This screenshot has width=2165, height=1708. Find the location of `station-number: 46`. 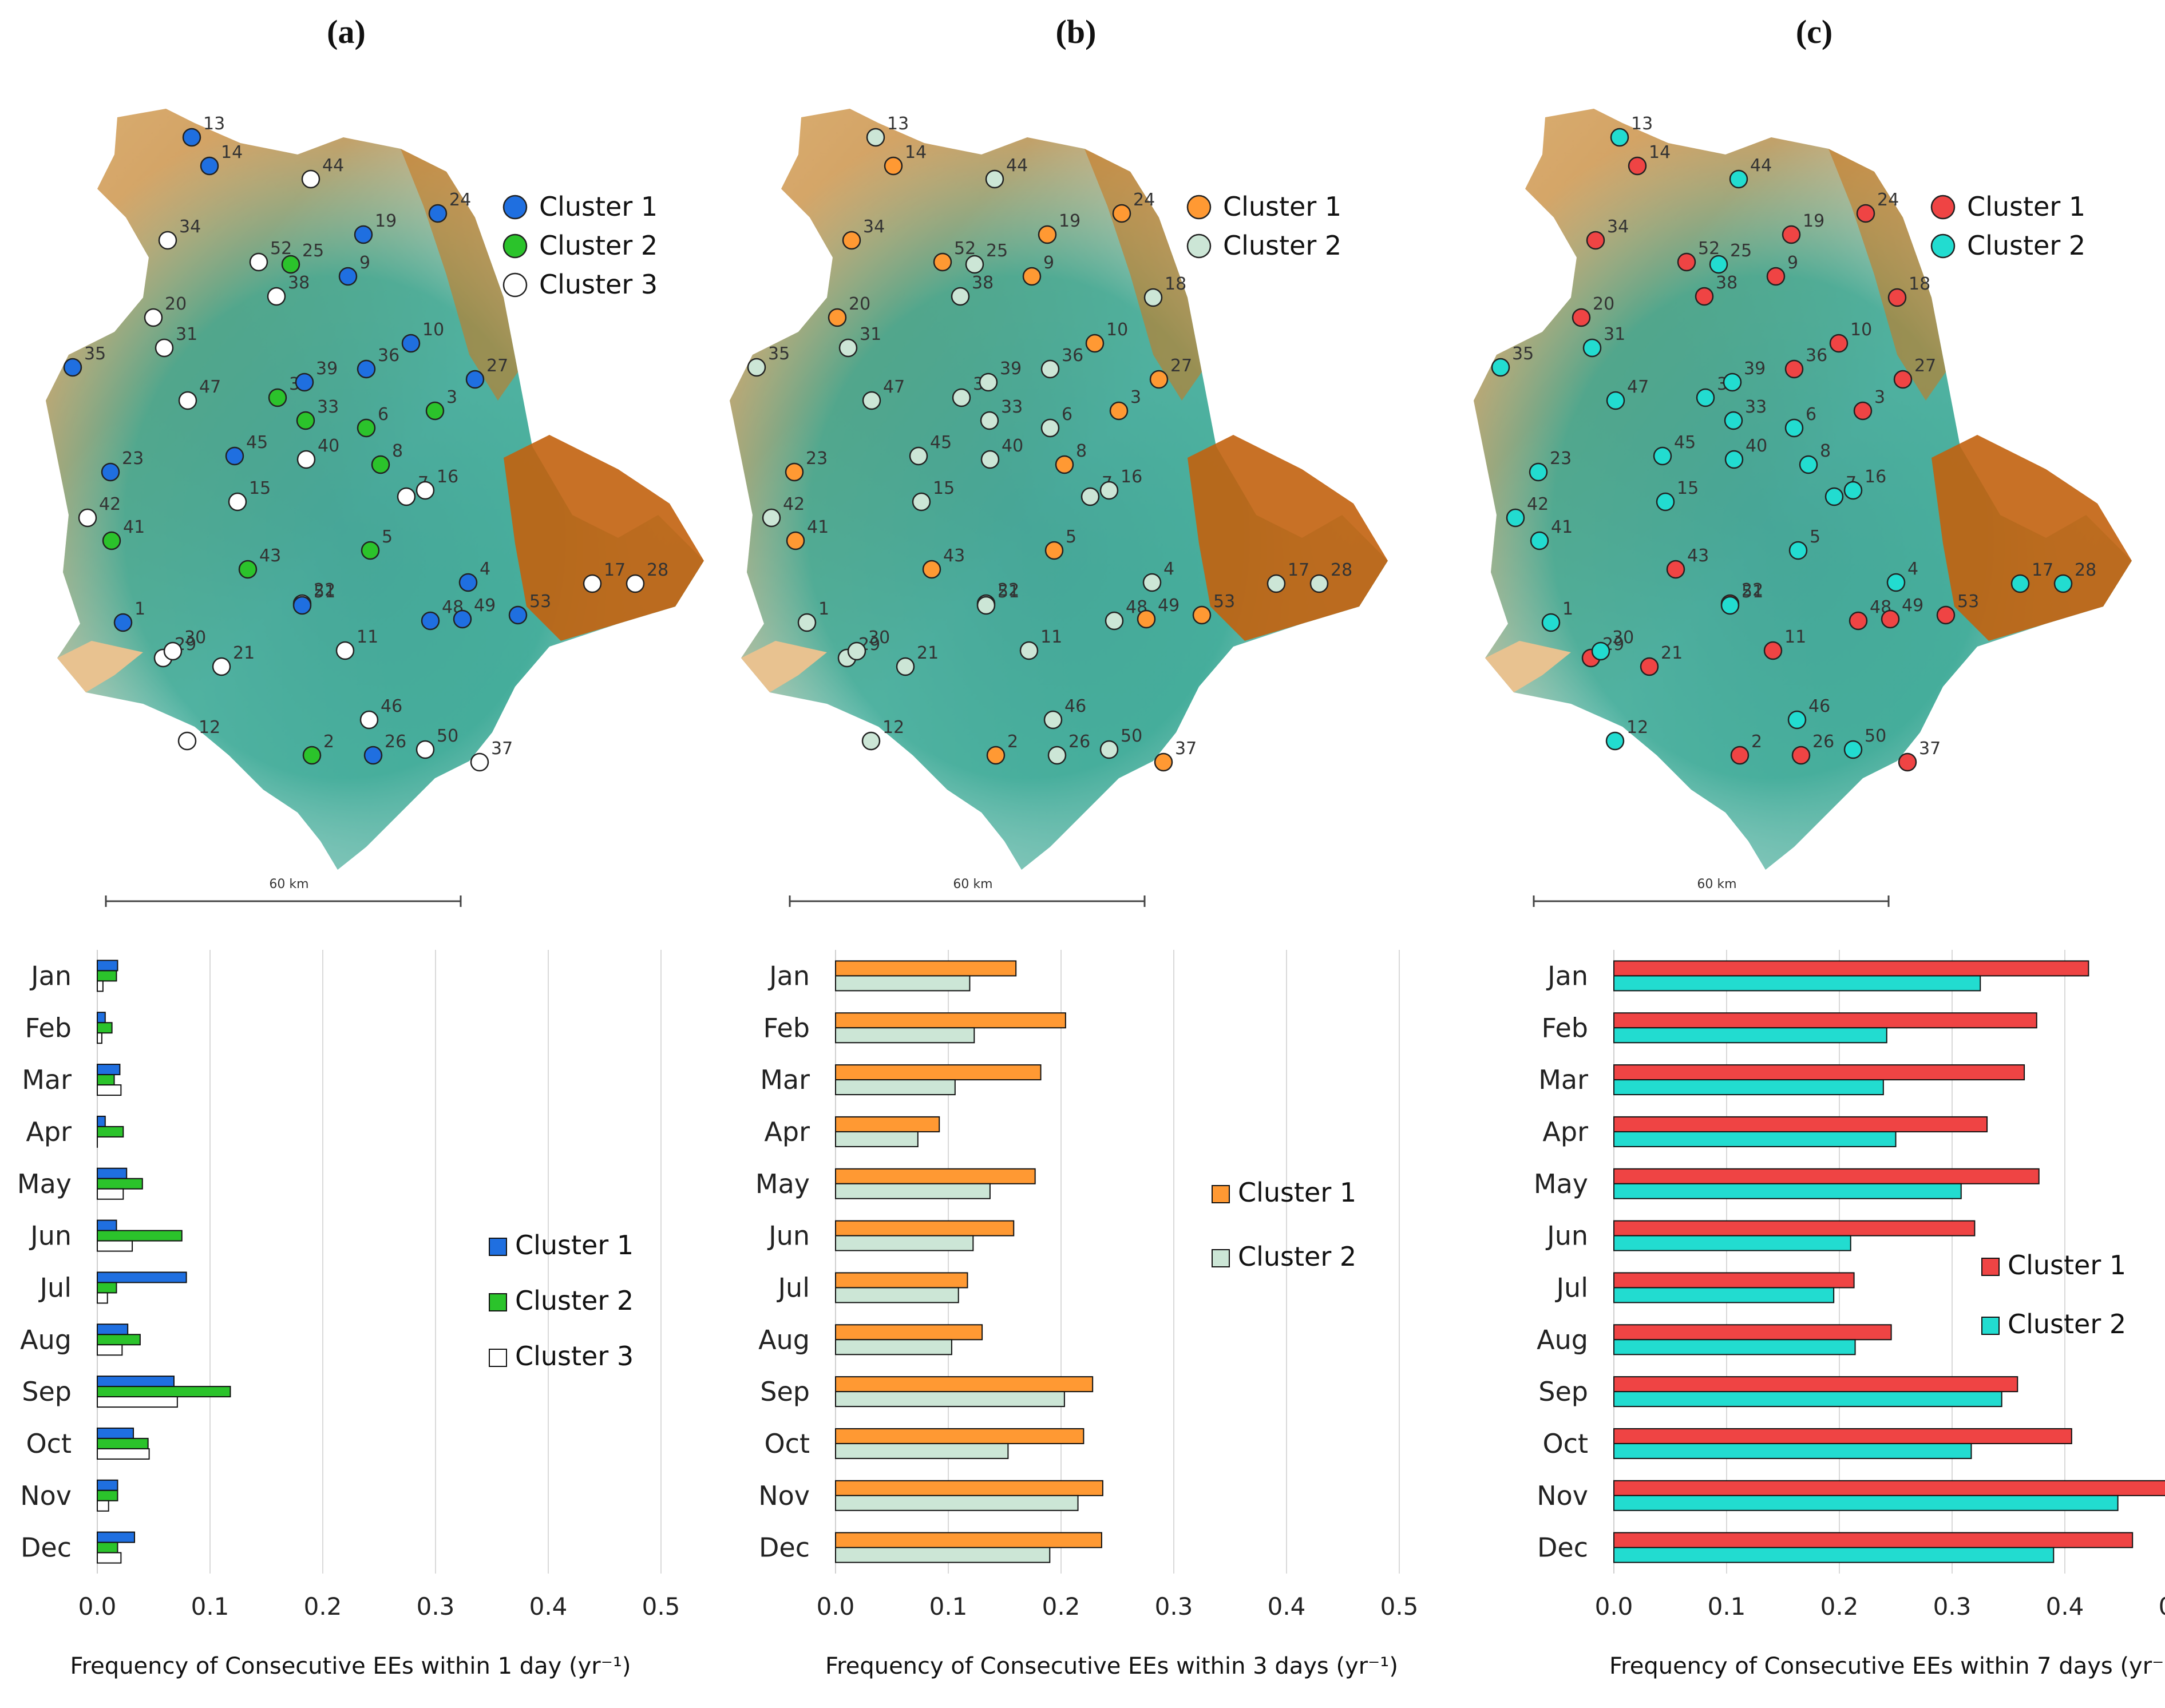

station-number: 46 is located at coordinates (1819, 706).